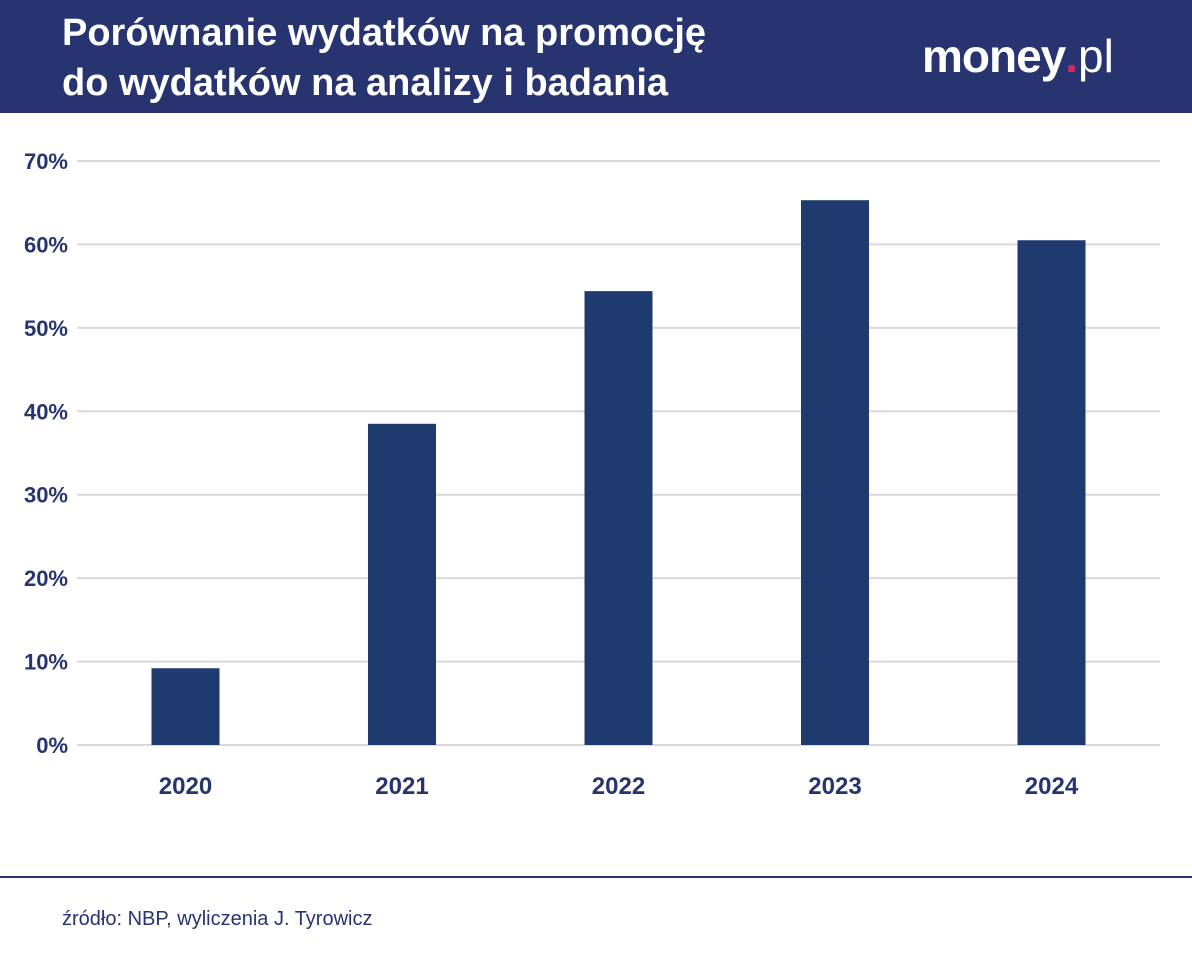 The height and width of the screenshot is (960, 1192). Describe the element at coordinates (217, 919) in the screenshot. I see `source-note: źródło: NBP, wyliczenia J. Tyrowicz` at that location.